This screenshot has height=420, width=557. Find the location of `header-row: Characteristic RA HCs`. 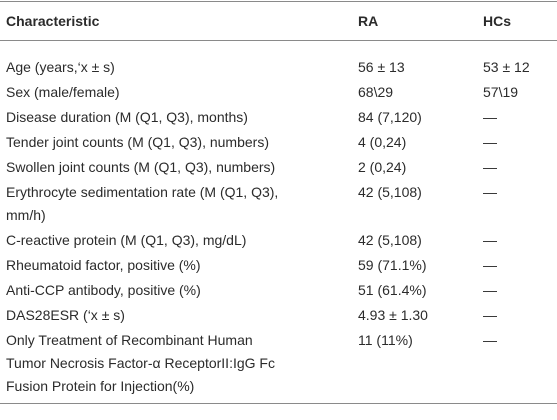

header-row: Characteristic RA HCs is located at coordinates (278, 21).